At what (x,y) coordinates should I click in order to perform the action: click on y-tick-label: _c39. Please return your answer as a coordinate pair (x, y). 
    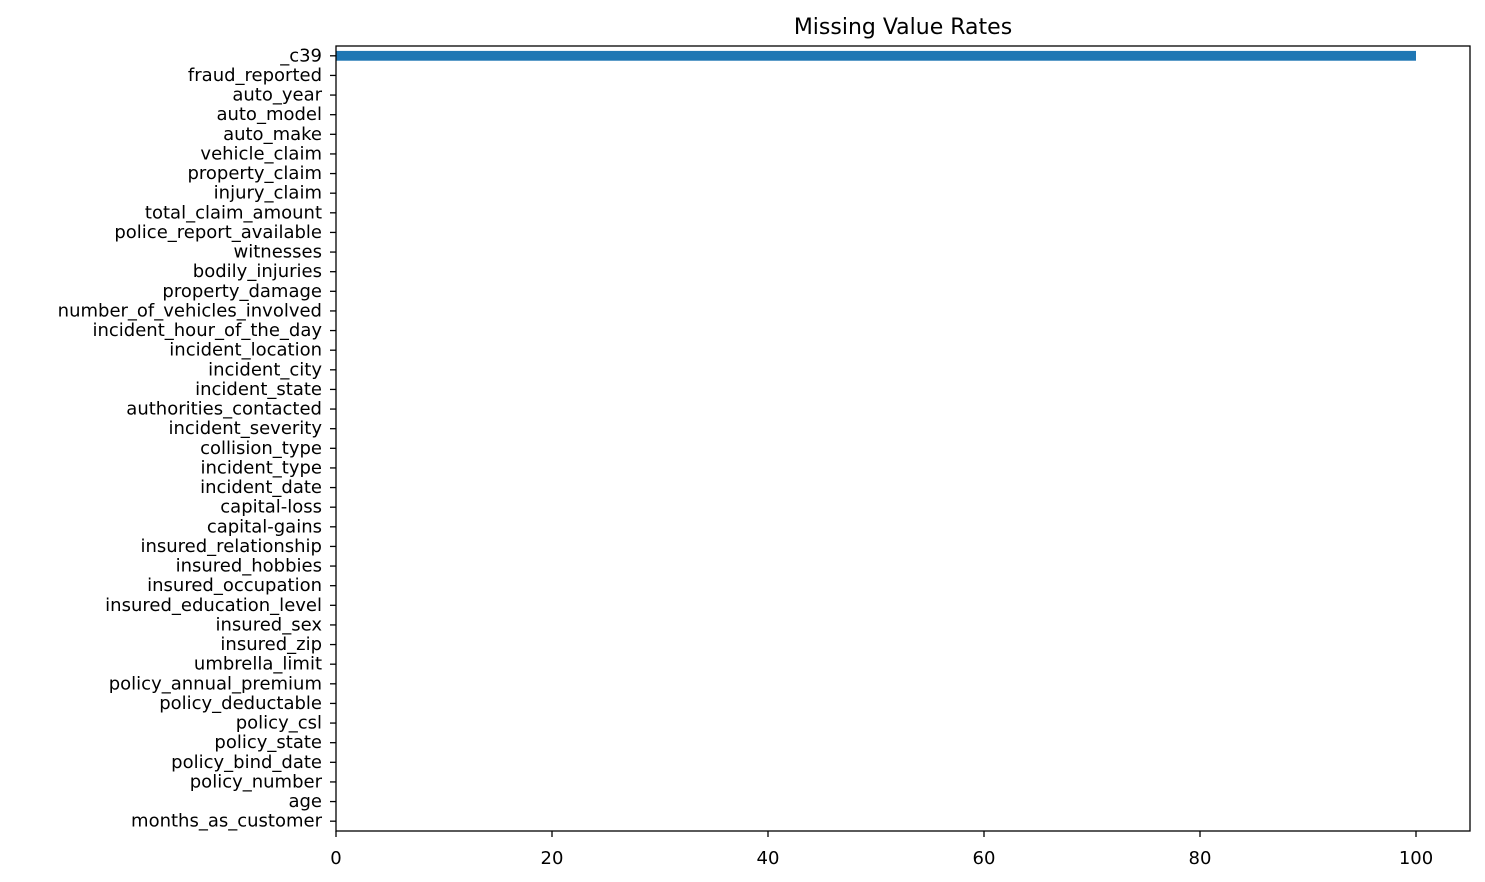
    Looking at the image, I should click on (300, 55).